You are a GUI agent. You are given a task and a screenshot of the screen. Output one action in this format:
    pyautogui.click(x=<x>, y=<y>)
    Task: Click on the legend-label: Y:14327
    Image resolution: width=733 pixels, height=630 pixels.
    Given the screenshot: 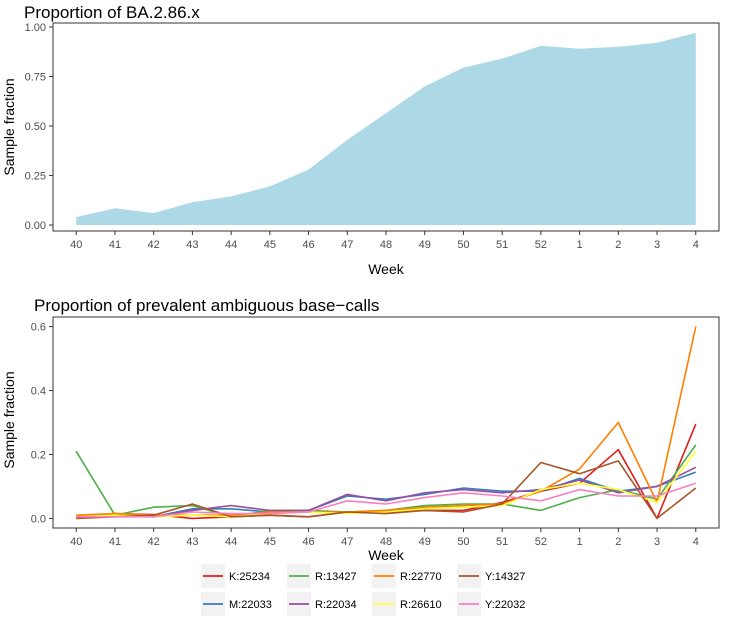 What is the action you would take?
    pyautogui.click(x=505, y=577)
    